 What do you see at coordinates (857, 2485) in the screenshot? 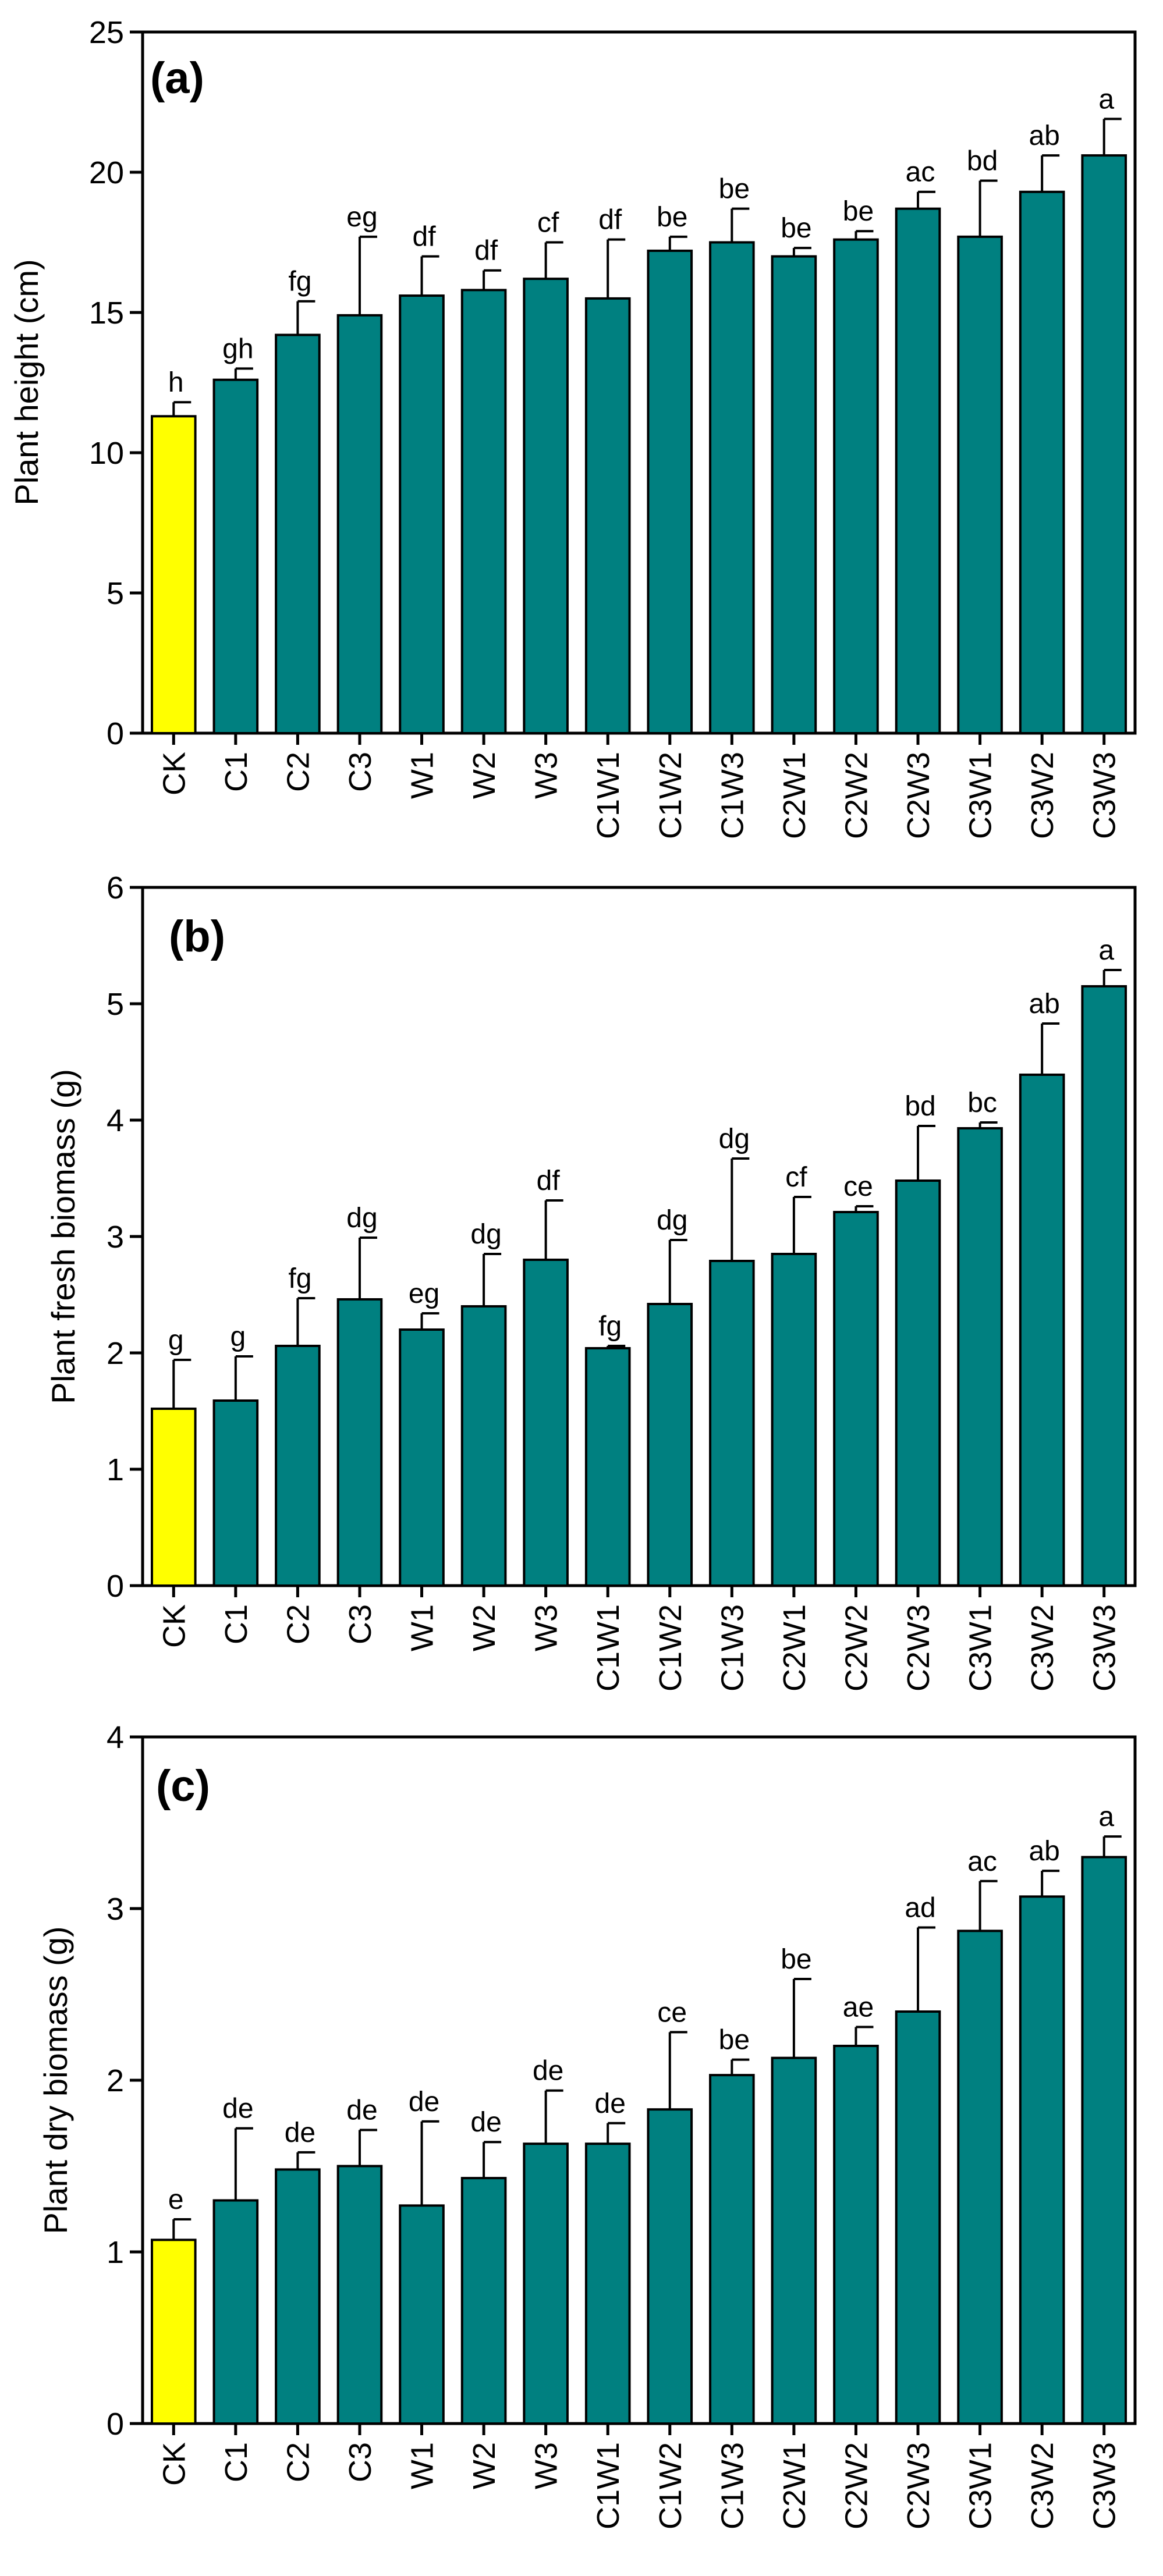
I see `x-tick-label-C2W2: C2W2` at bounding box center [857, 2485].